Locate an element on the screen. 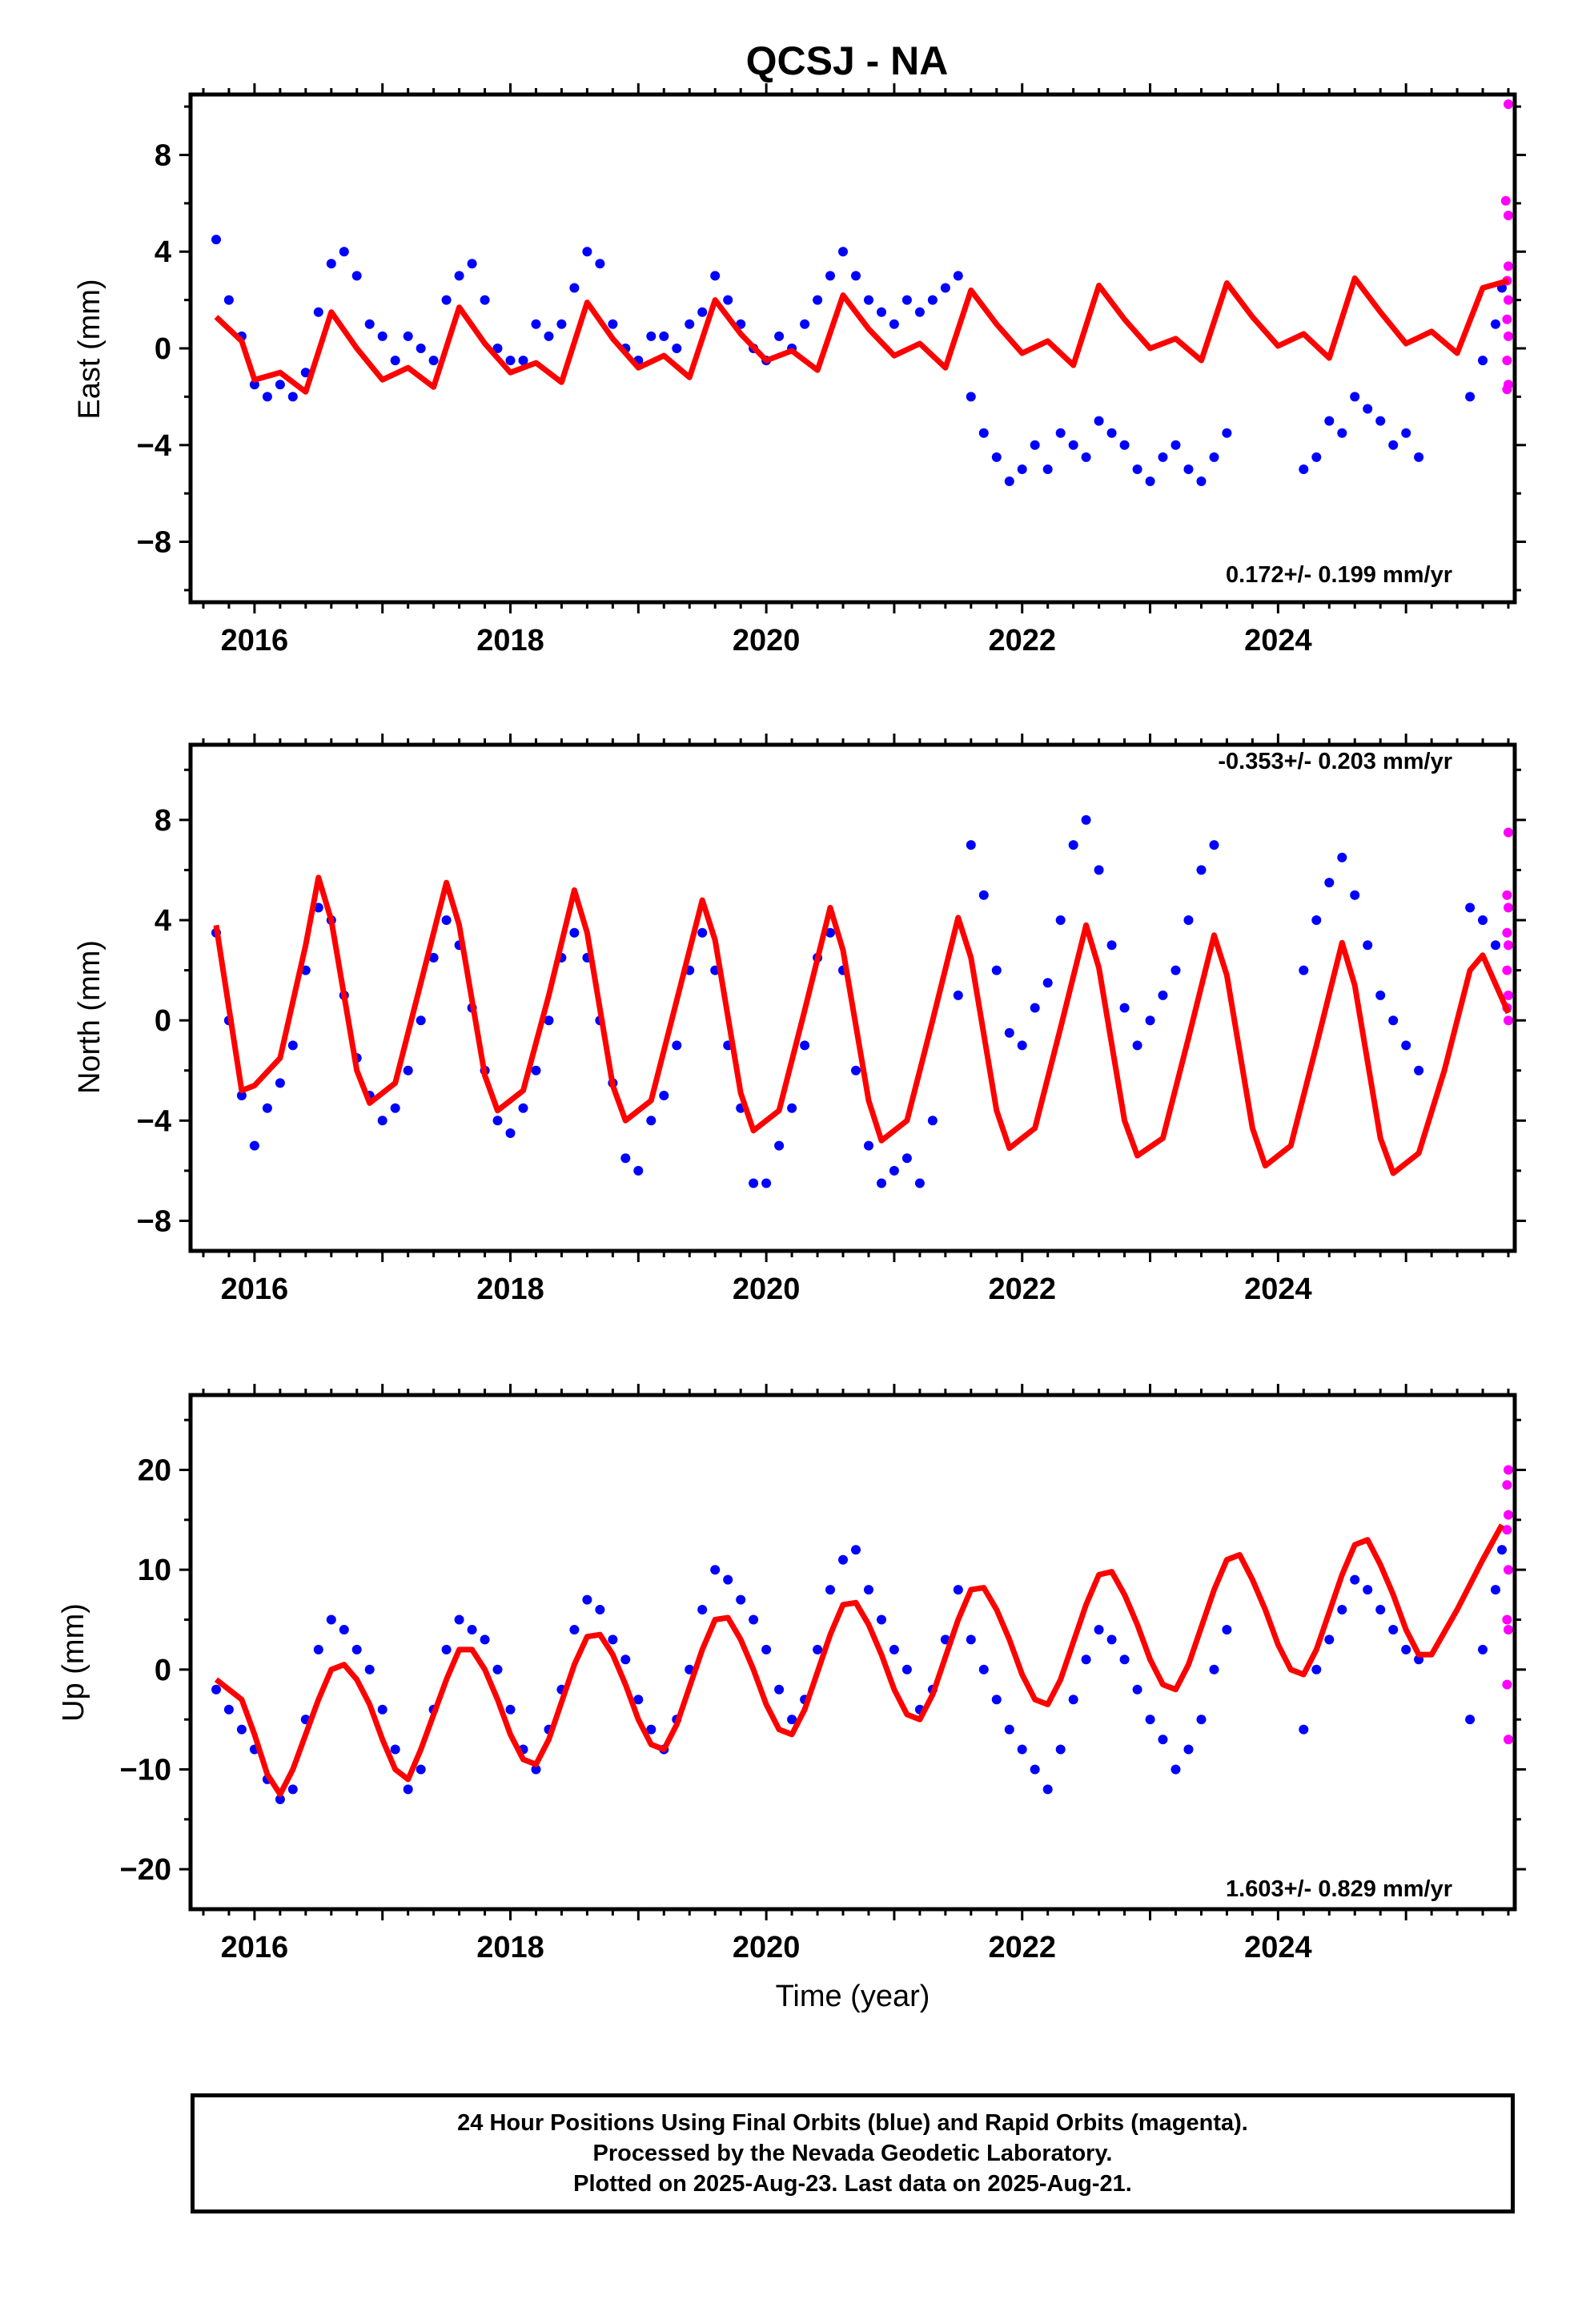  up-y-tick-label: 10 is located at coordinates (154, 1570).